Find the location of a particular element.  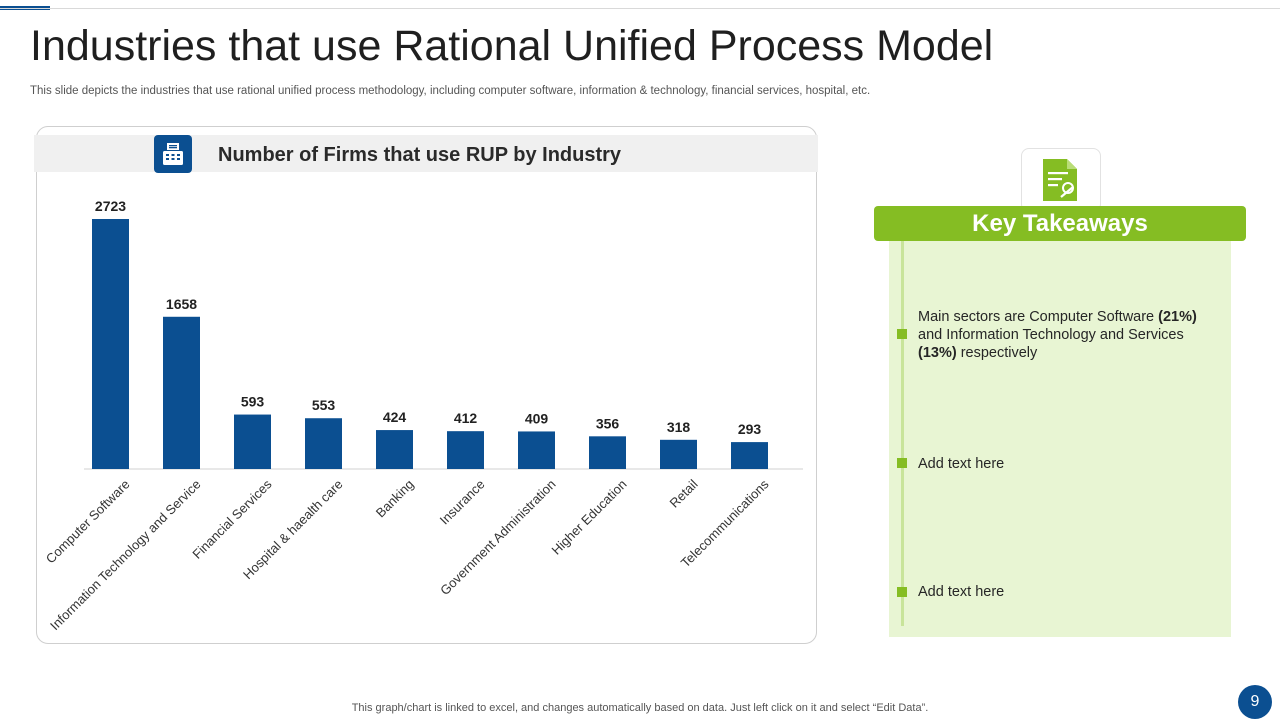

bar-data-label: 2723 is located at coordinates (110, 206).